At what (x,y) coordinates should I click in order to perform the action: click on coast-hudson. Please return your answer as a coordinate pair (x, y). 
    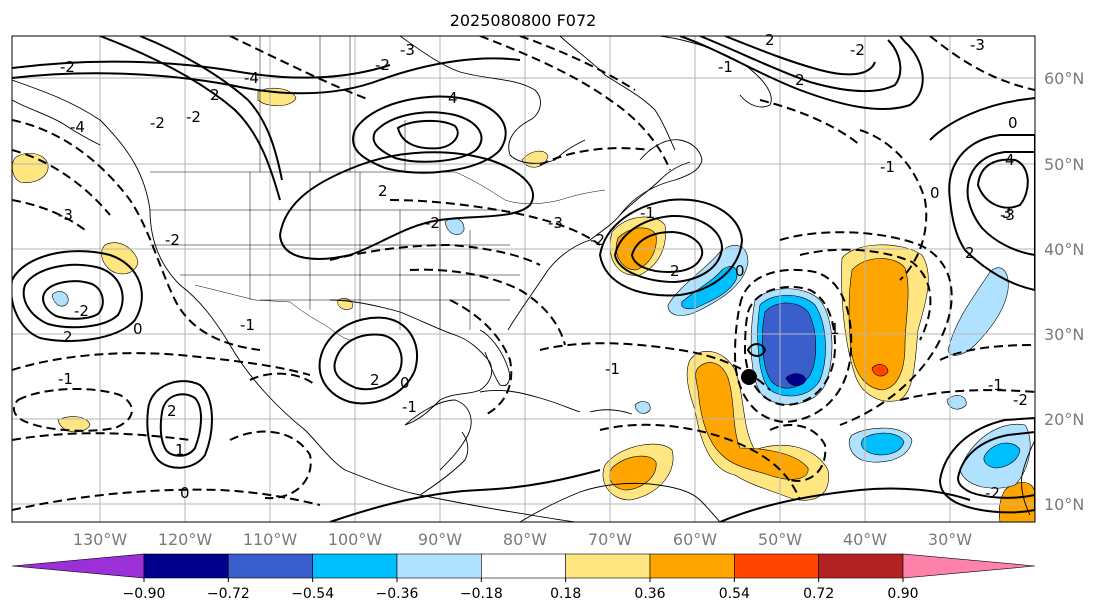
    Looking at the image, I should click on (492, 100).